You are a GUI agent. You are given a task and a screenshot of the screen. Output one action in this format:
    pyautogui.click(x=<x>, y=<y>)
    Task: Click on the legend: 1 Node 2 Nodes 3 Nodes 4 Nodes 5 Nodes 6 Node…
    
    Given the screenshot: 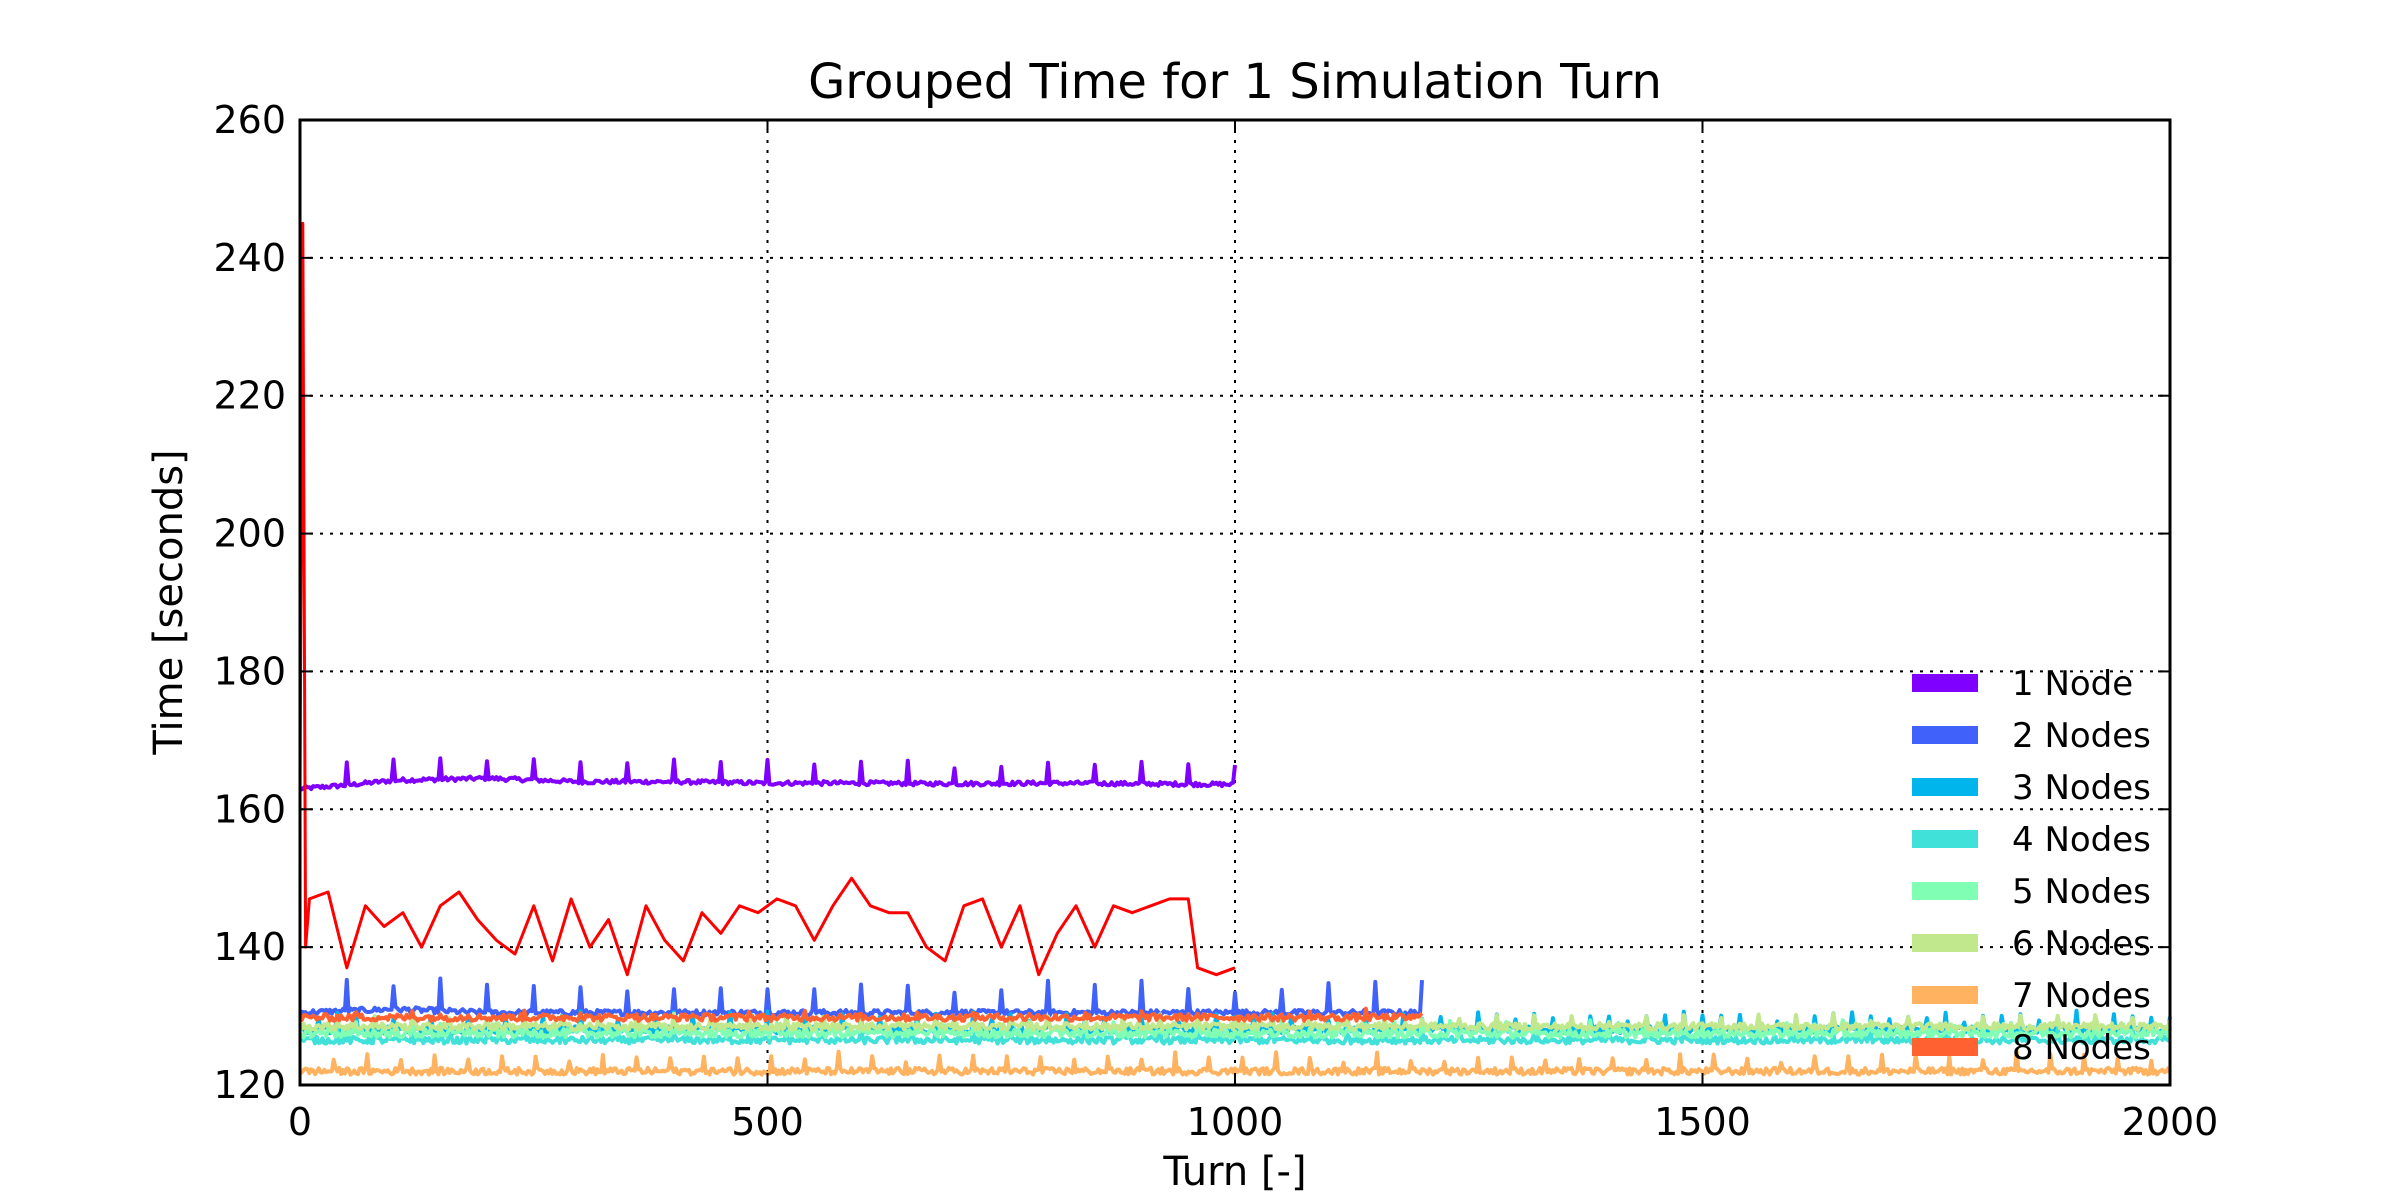 What is the action you would take?
    pyautogui.click(x=2031, y=866)
    